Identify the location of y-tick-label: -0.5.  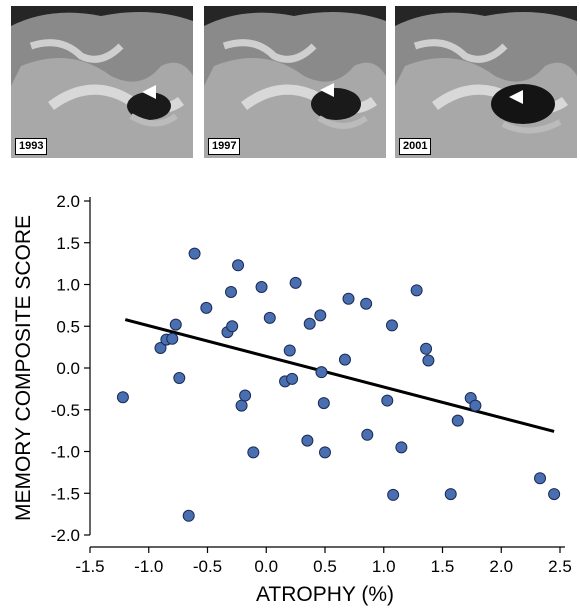
(65, 410).